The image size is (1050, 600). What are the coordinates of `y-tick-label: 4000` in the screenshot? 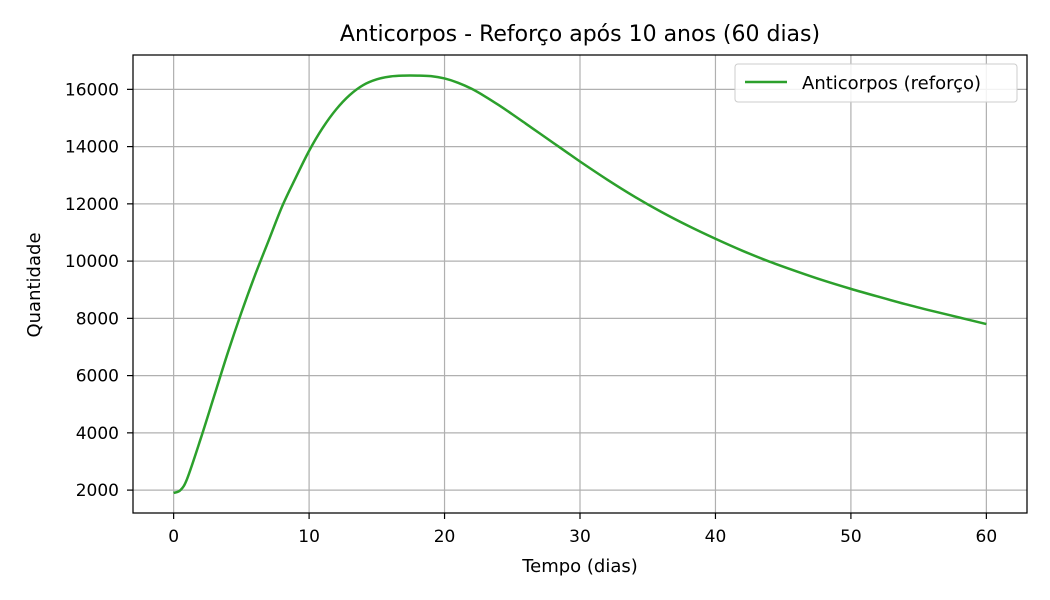 It's located at (97, 434).